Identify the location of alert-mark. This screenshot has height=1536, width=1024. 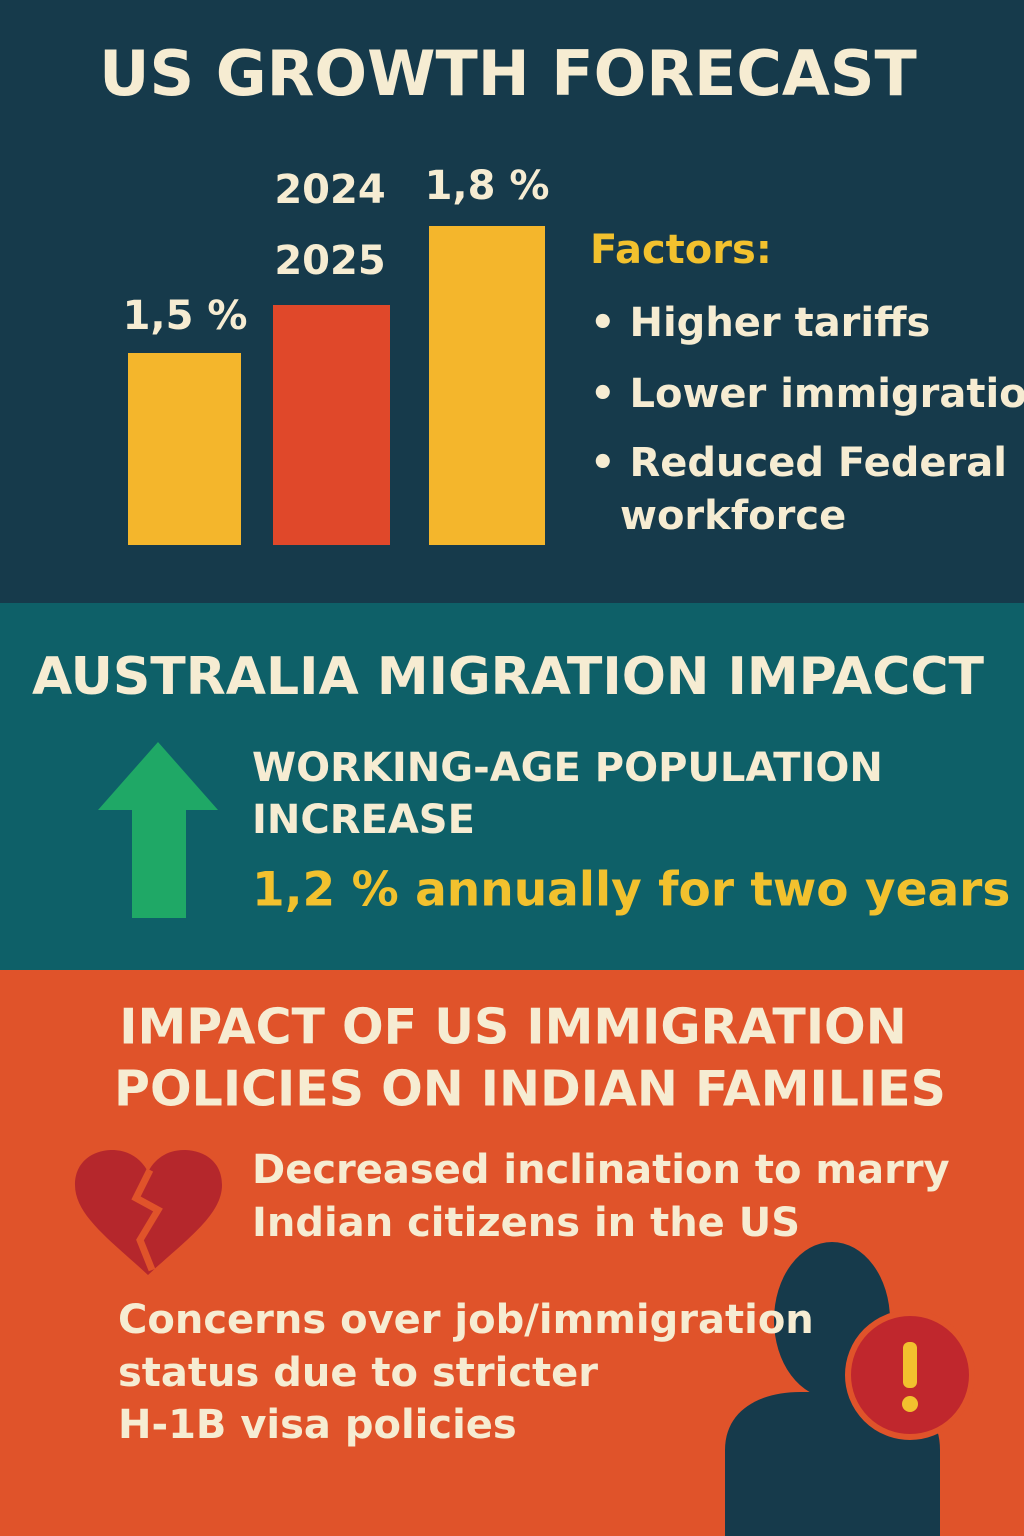
(910, 1365).